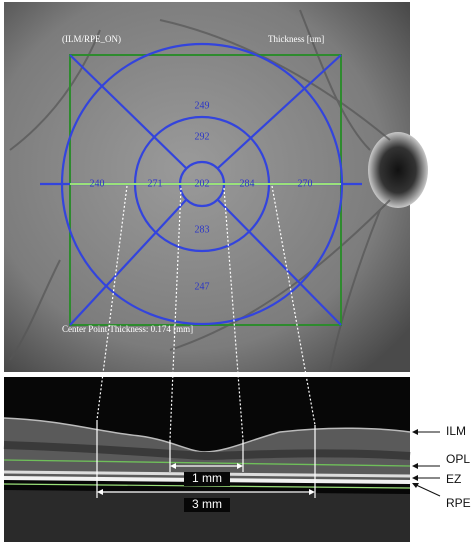  Describe the element at coordinates (453, 479) in the screenshot. I see `layer-label: EZ` at that location.